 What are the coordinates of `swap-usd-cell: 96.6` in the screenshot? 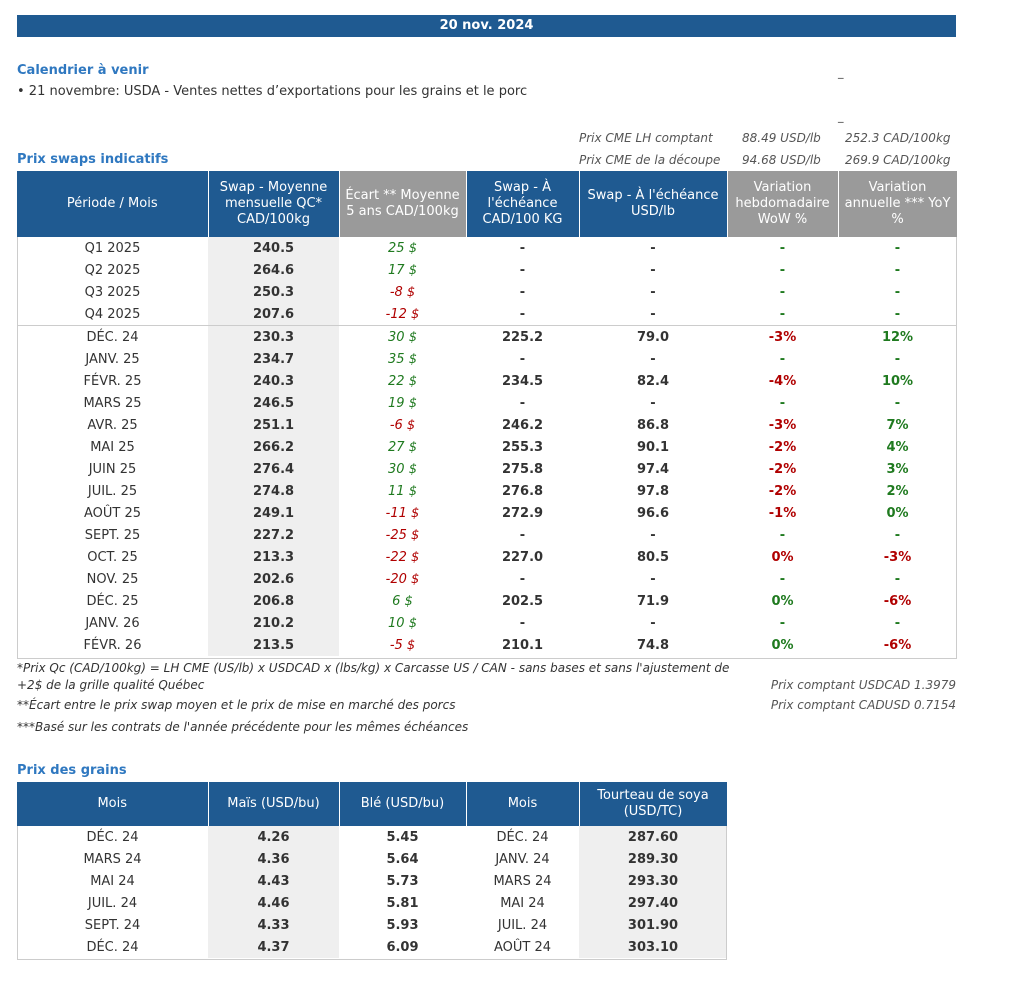 It's located at (653, 513).